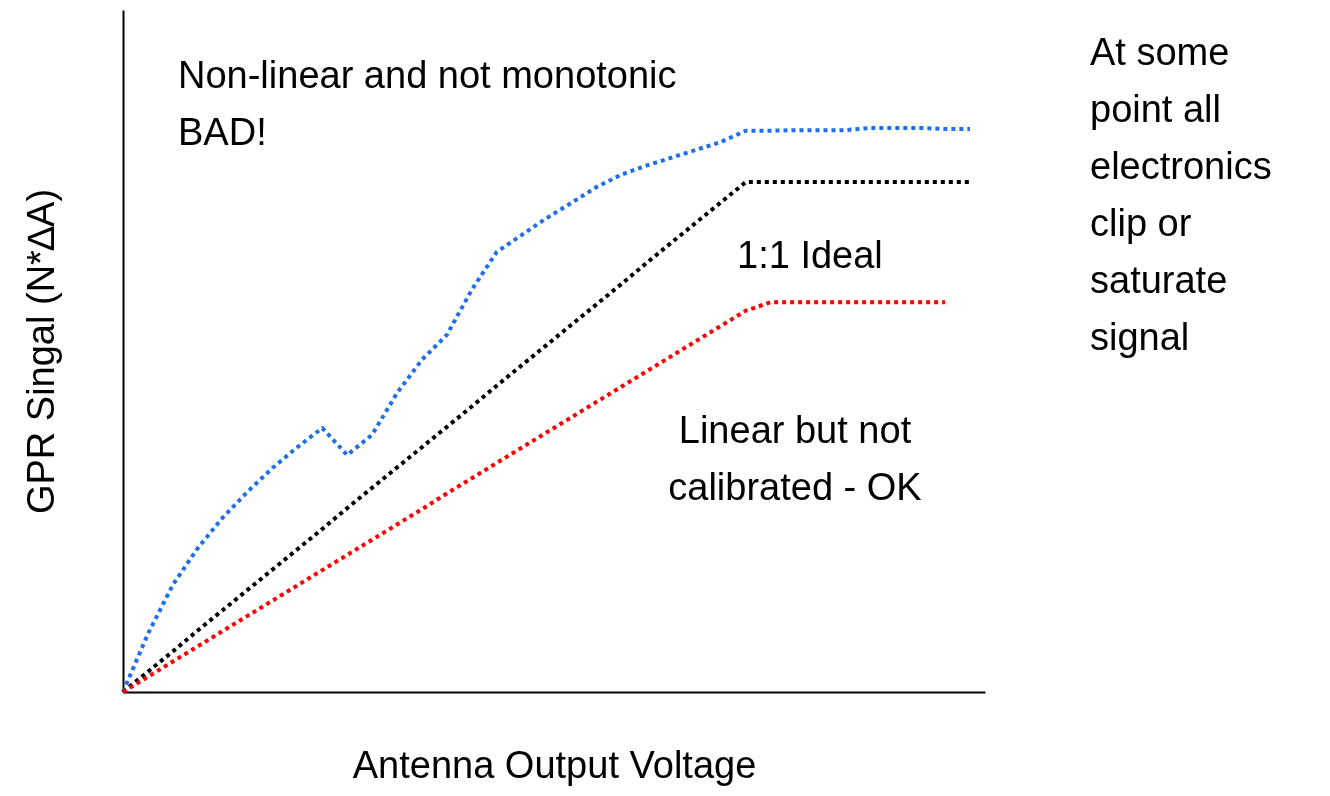 The width and height of the screenshot is (1330, 796). Describe the element at coordinates (810, 255) in the screenshot. I see `annotation: 1:1 Ideal` at that location.